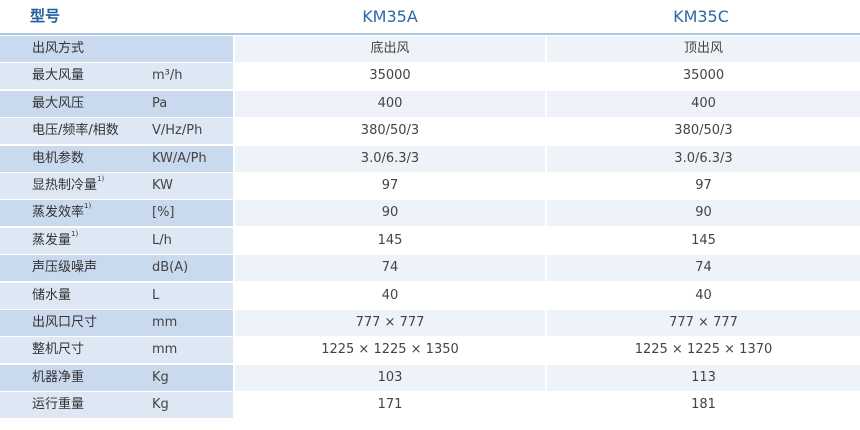  I want to click on value-km35a: 380/50/3, so click(390, 131).